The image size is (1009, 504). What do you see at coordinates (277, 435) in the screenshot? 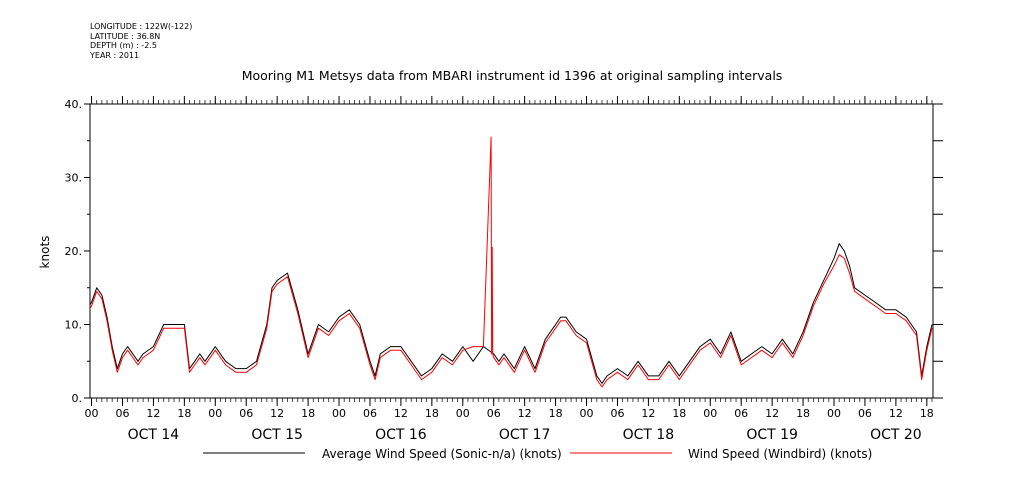
I see `date-label: OCT 15` at bounding box center [277, 435].